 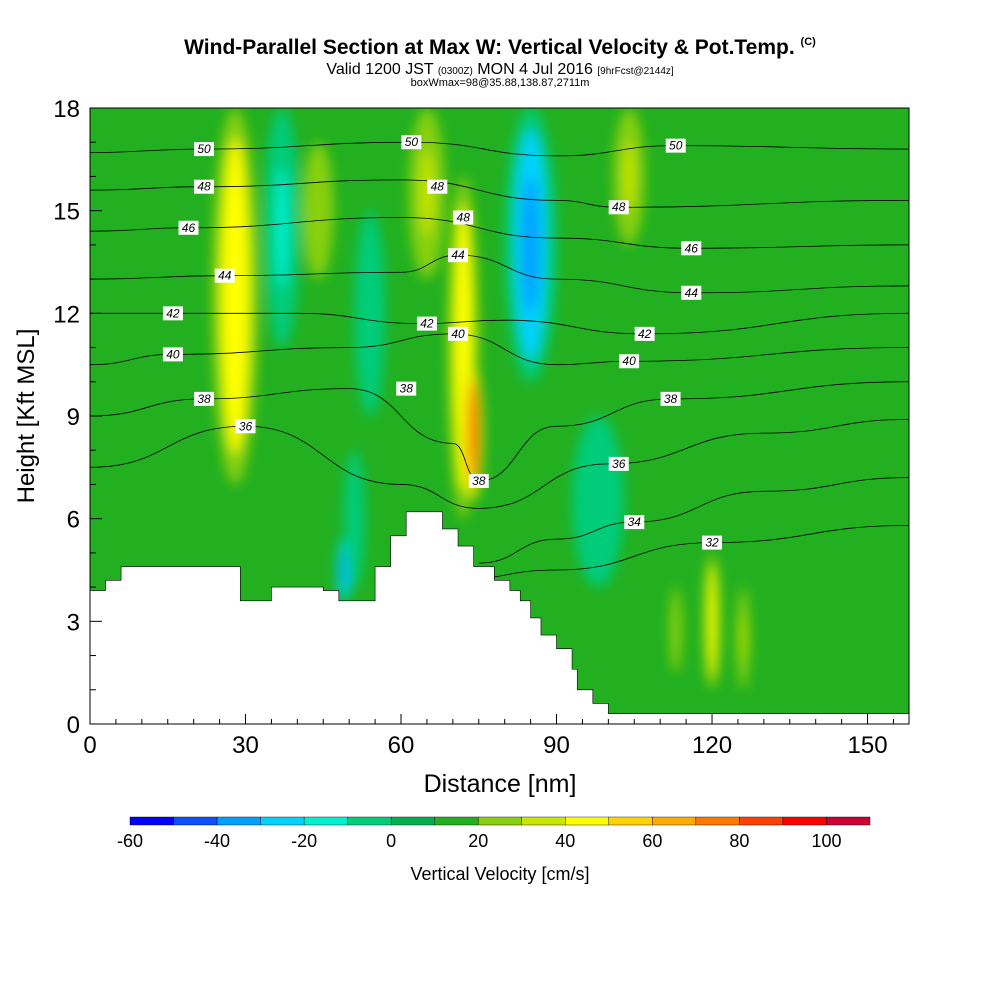 I want to click on y-tick-label: 0, so click(x=73, y=725).